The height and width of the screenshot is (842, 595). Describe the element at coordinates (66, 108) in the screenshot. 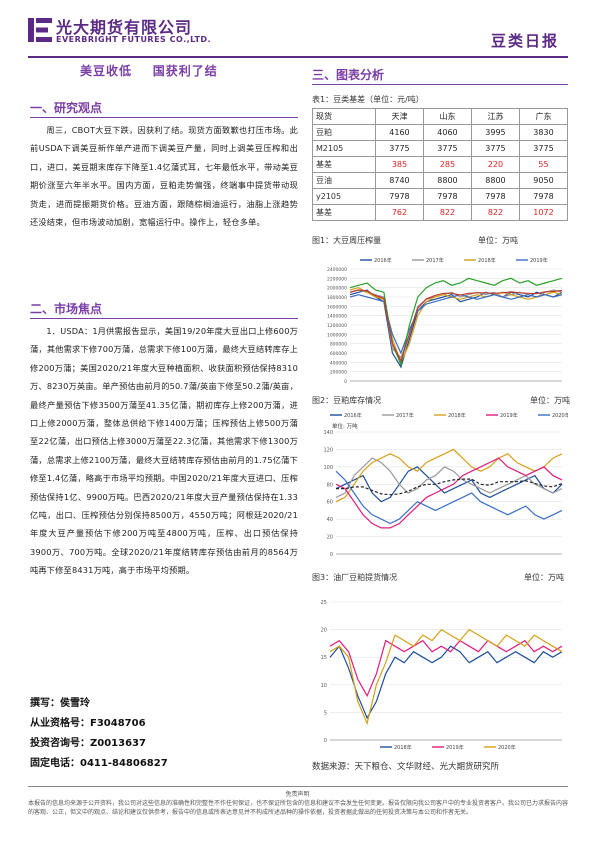

I see `section-research-title: 一、研究观点` at that location.